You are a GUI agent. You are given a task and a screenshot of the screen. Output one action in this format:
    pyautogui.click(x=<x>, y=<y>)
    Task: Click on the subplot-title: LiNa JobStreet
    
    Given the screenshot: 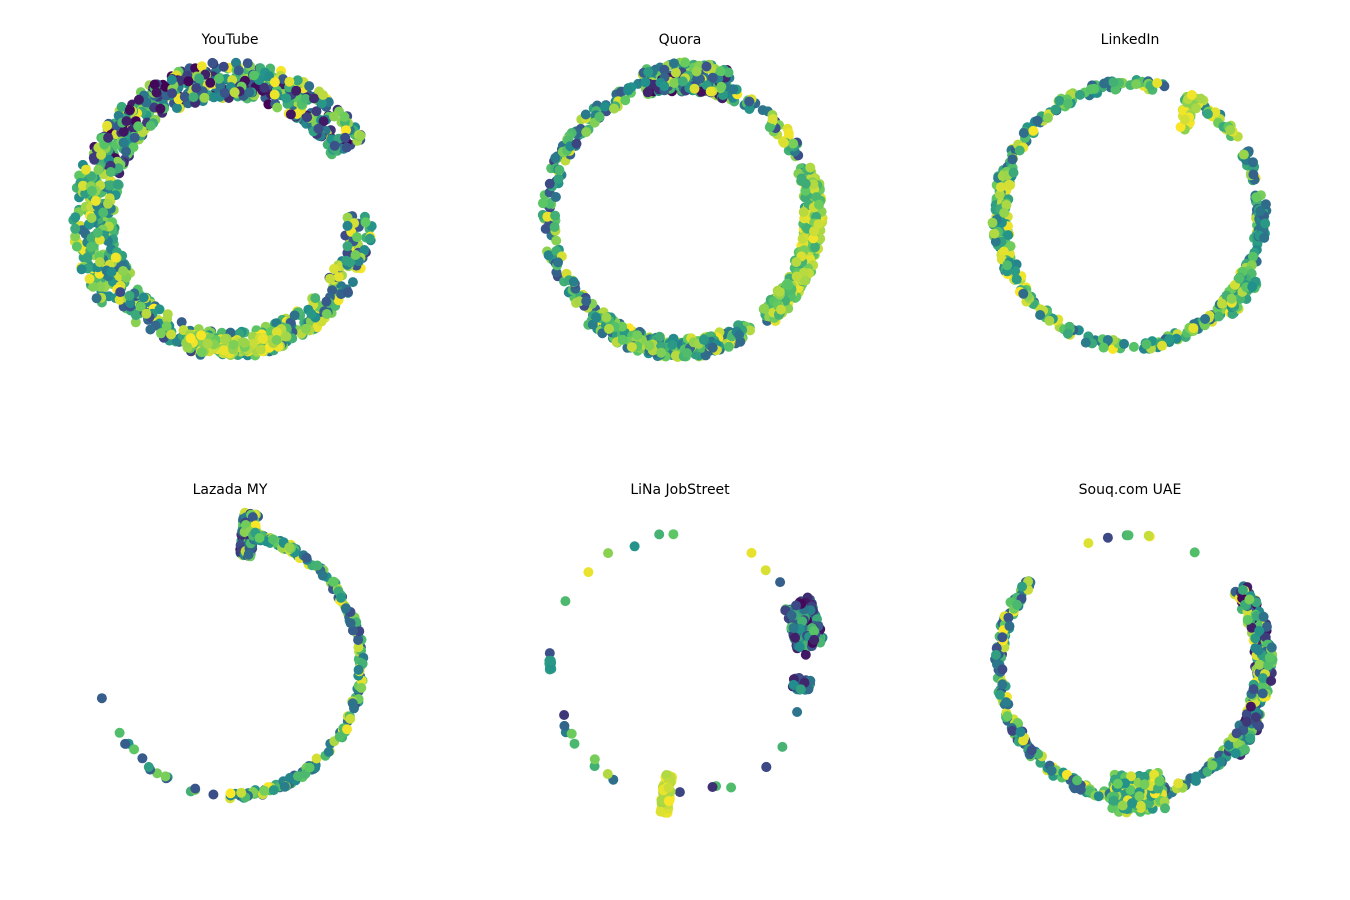 What is the action you would take?
    pyautogui.click(x=680, y=490)
    